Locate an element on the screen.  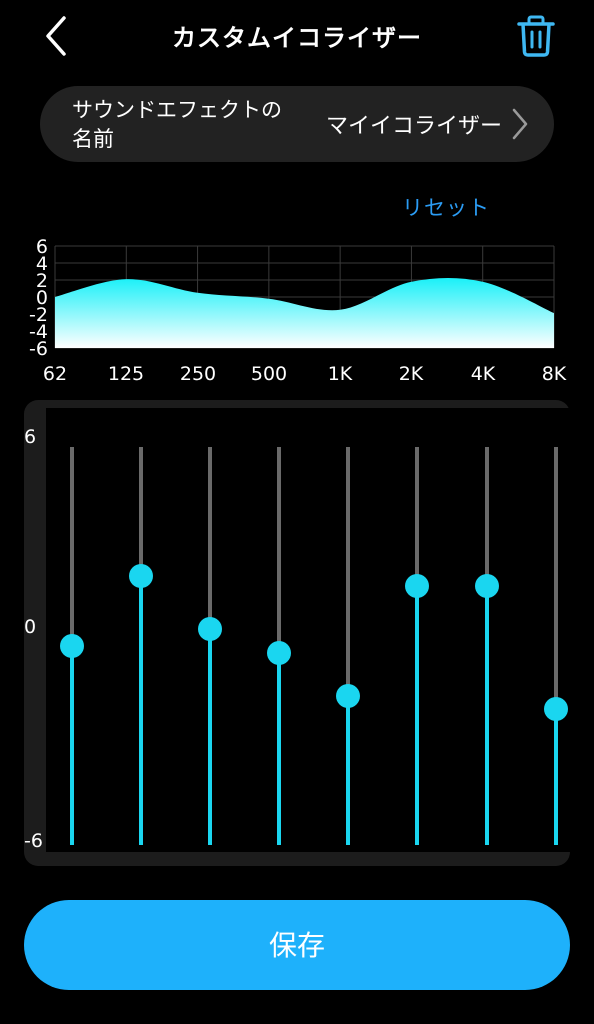
trash-icon is located at coordinates (536, 36).